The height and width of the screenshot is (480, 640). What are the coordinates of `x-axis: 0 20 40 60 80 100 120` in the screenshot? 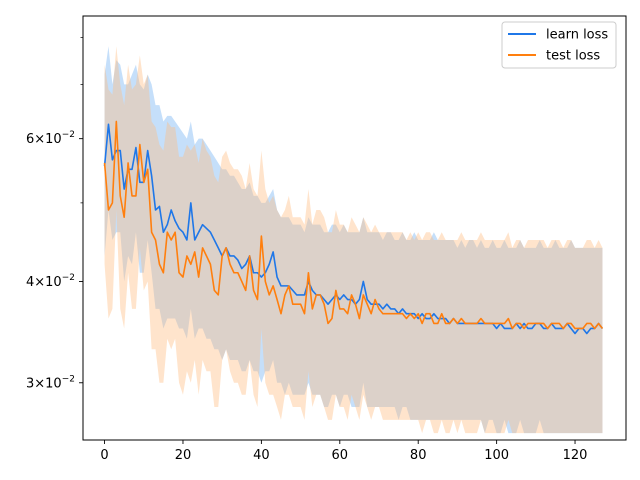 It's located at (343, 451).